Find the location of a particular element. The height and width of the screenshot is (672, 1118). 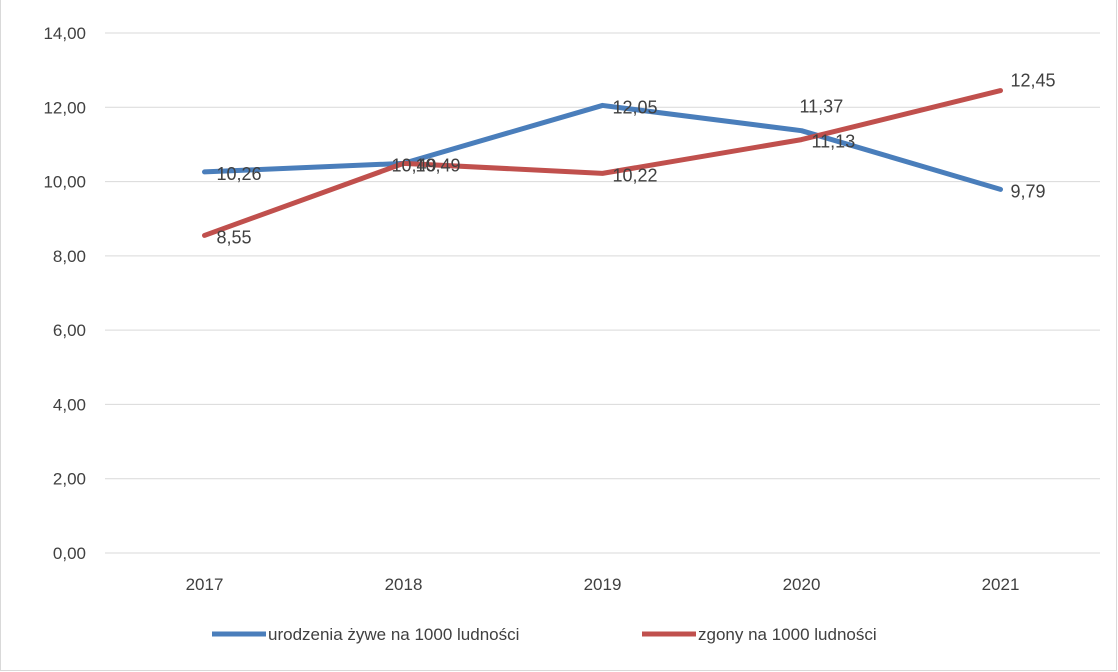

y-axis-labels: 0,00 2,00 4,00 6,00 8,00 10,00 12,00 14,00 is located at coordinates (64, 293).